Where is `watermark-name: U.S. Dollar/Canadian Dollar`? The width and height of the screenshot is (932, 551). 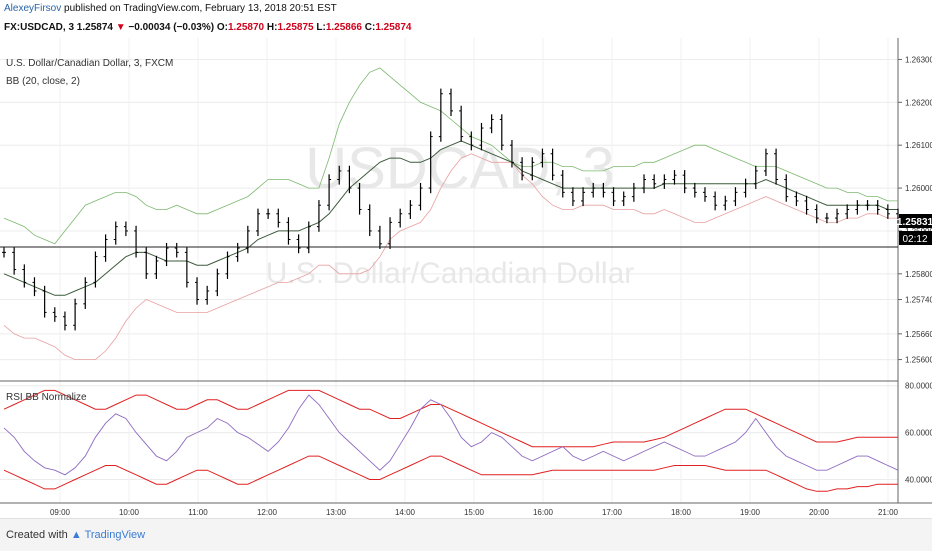
watermark-name: U.S. Dollar/Canadian Dollar is located at coordinates (450, 273).